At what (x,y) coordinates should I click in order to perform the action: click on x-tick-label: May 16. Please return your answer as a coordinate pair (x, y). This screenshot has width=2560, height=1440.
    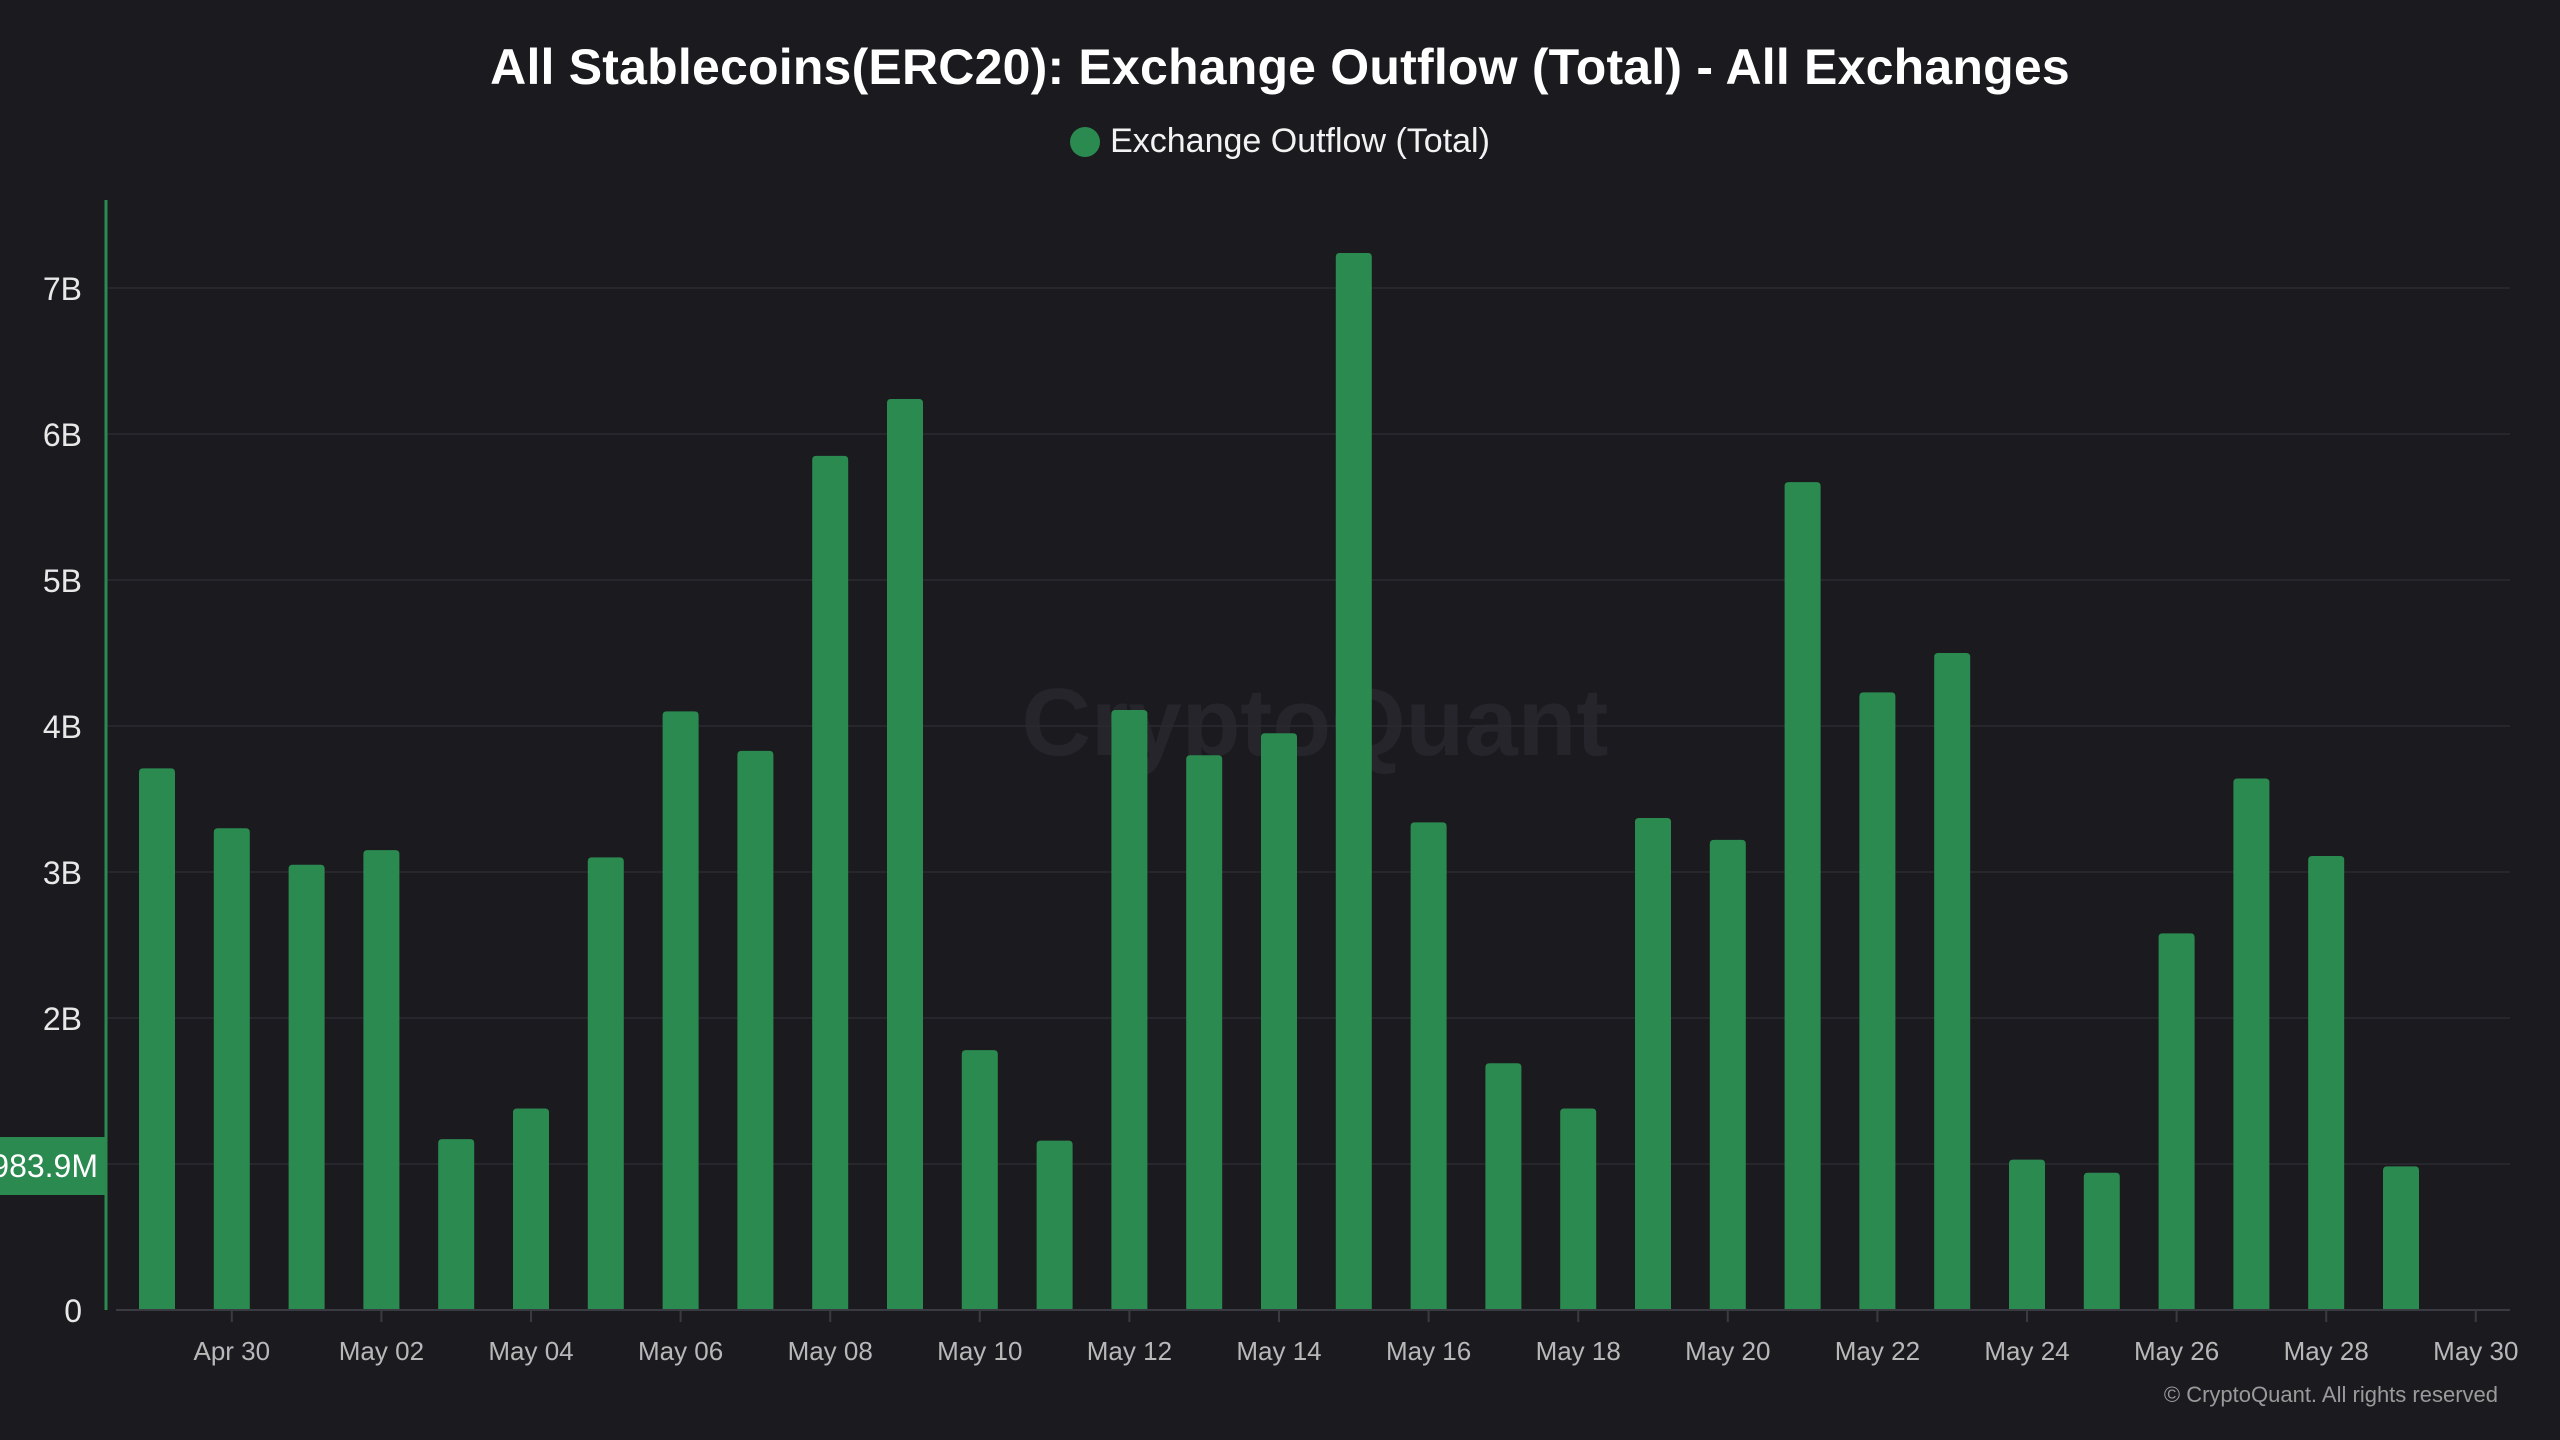
    Looking at the image, I should click on (1428, 1351).